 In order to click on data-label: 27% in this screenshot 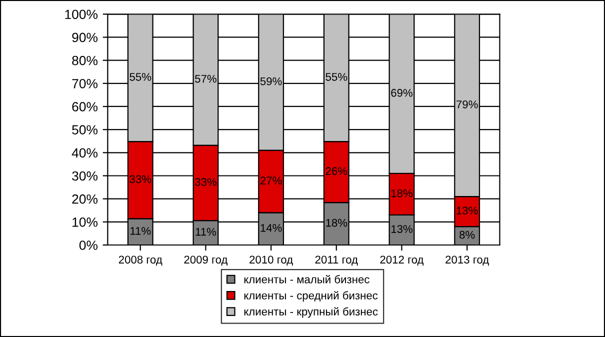, I will do `click(271, 180)`.